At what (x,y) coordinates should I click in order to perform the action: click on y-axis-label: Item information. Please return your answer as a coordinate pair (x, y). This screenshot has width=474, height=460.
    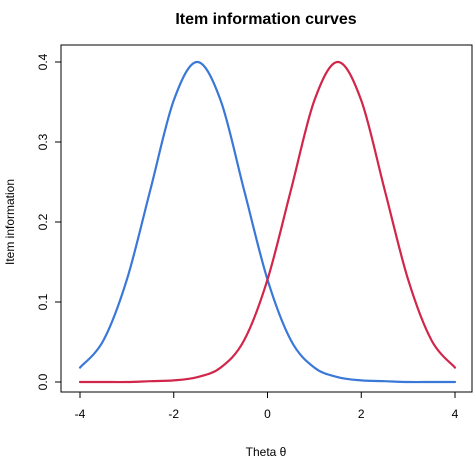
    Looking at the image, I should click on (10, 222).